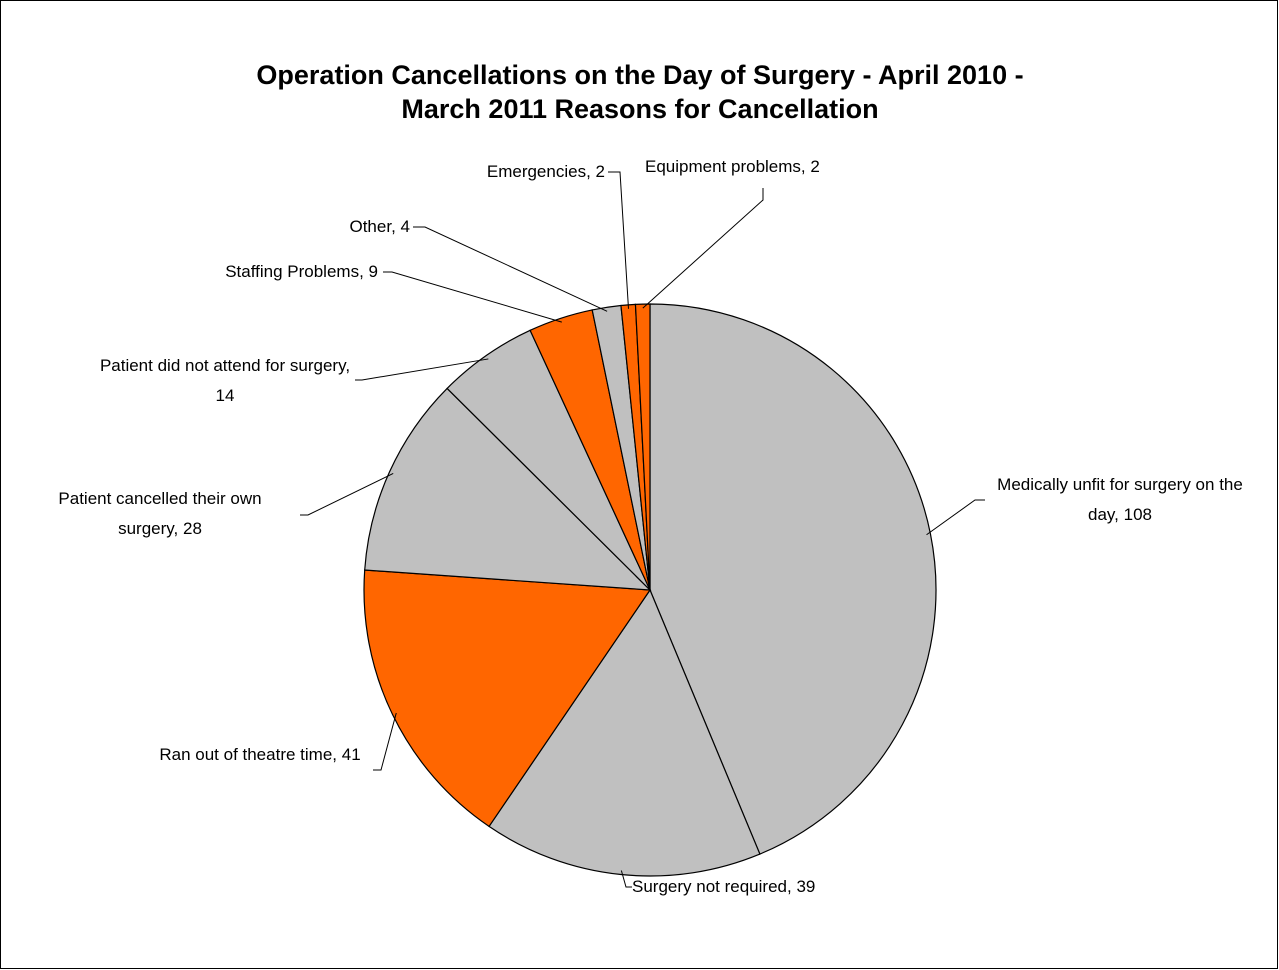 The width and height of the screenshot is (1279, 970). What do you see at coordinates (405, 226) in the screenshot?
I see `label-value: 4` at bounding box center [405, 226].